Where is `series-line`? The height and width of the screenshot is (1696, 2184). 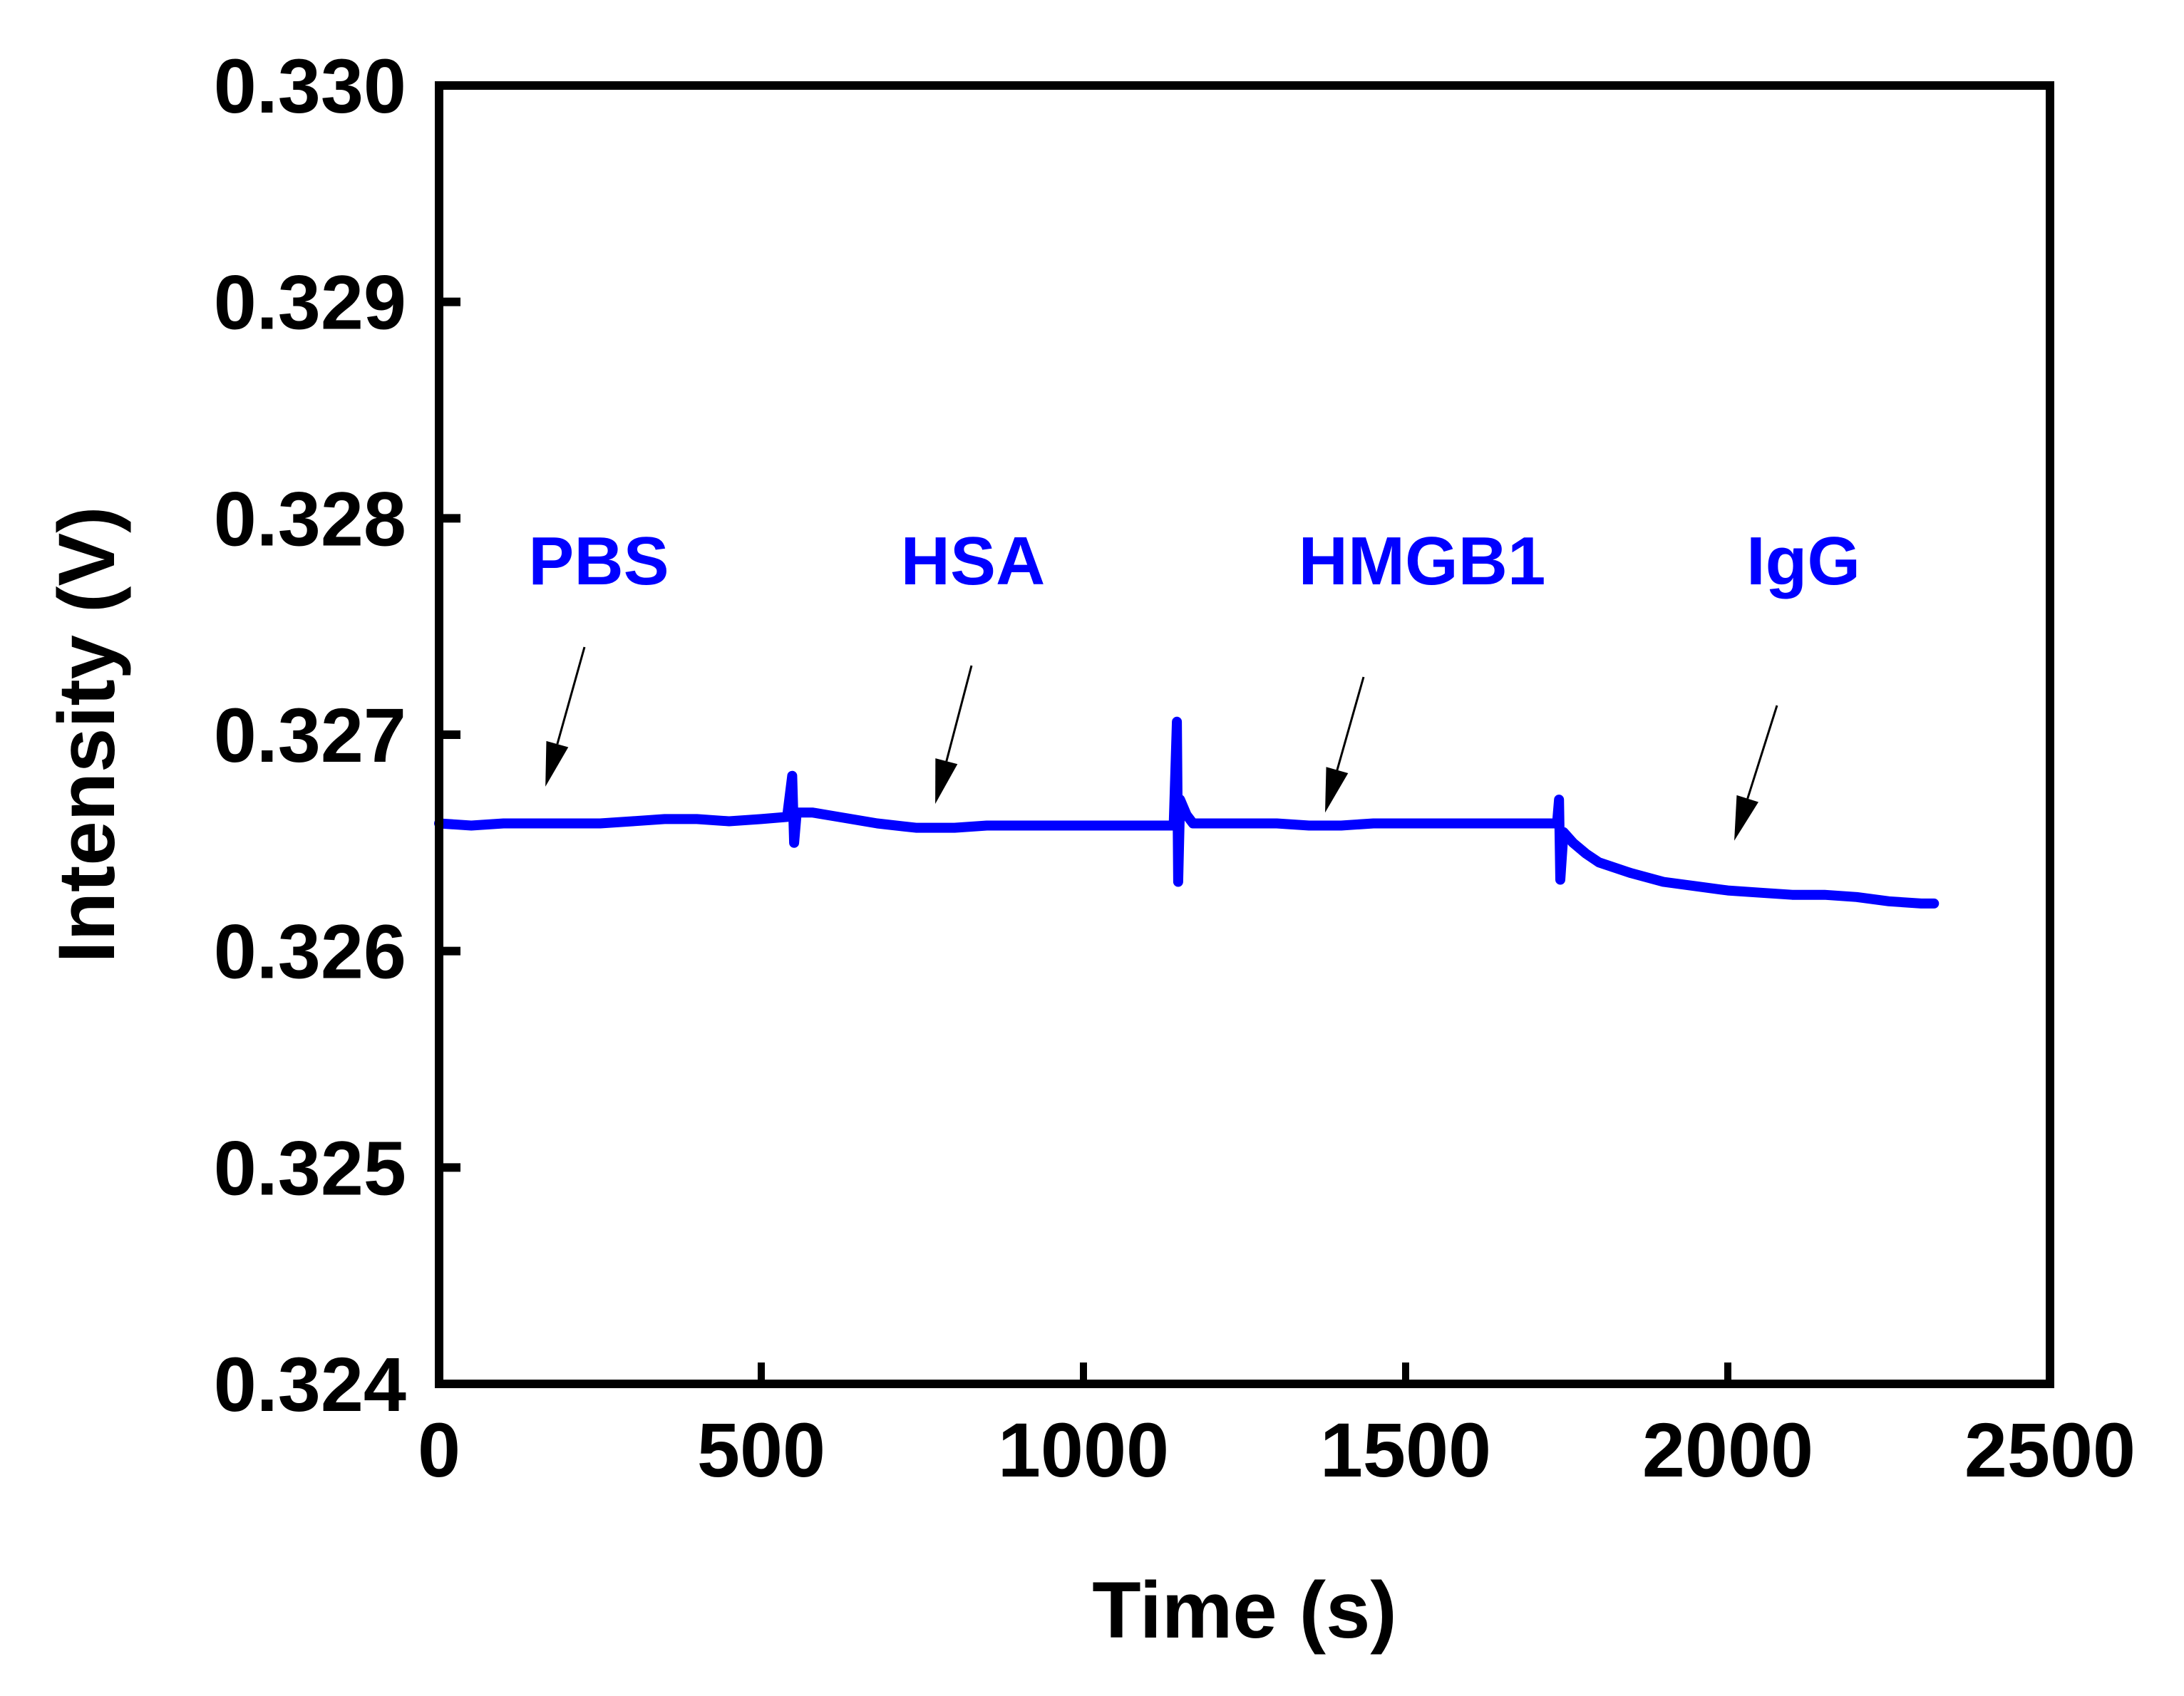
series-line is located at coordinates (1187, 813).